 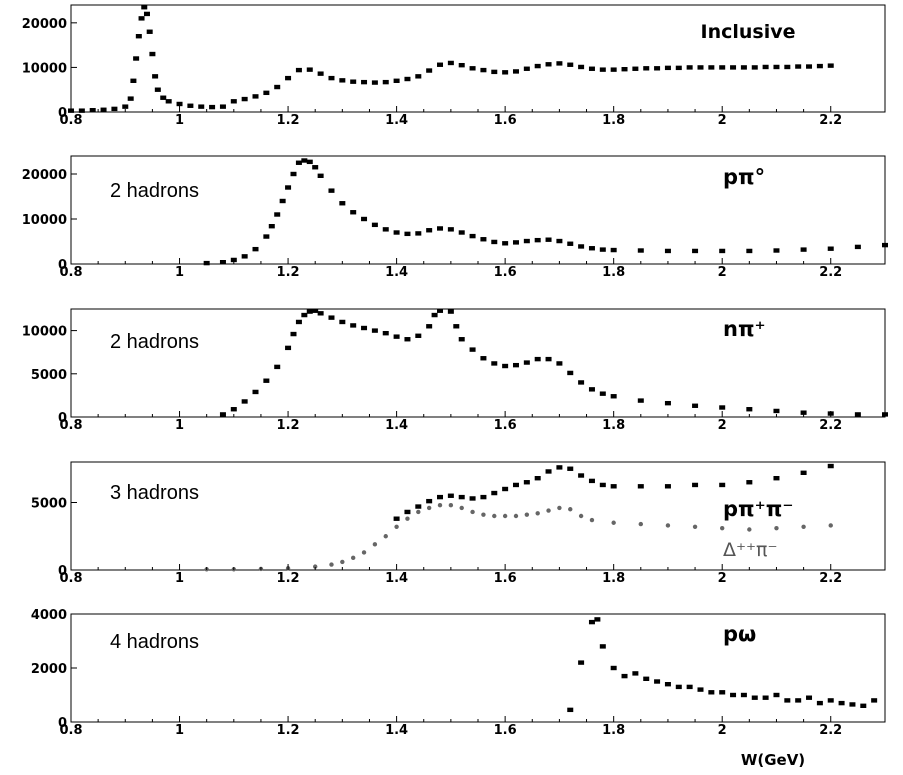 What do you see at coordinates (49, 375) in the screenshot?
I see `y-tick-label: 5000` at bounding box center [49, 375].